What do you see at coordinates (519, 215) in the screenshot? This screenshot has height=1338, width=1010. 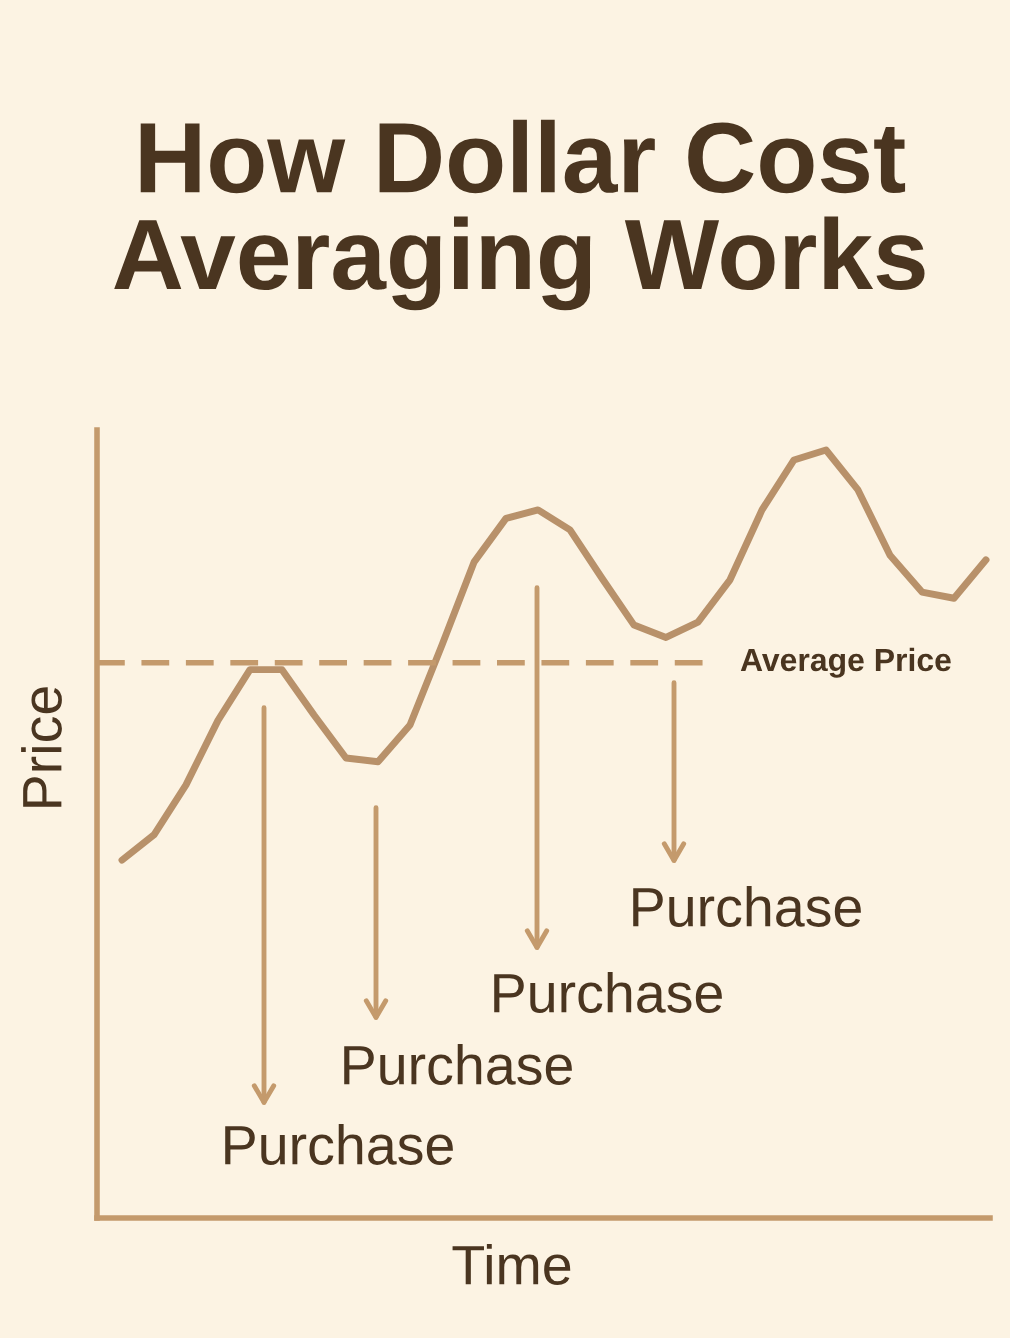 I see `chart-title: How Dollar Cost Averaging Works` at bounding box center [519, 215].